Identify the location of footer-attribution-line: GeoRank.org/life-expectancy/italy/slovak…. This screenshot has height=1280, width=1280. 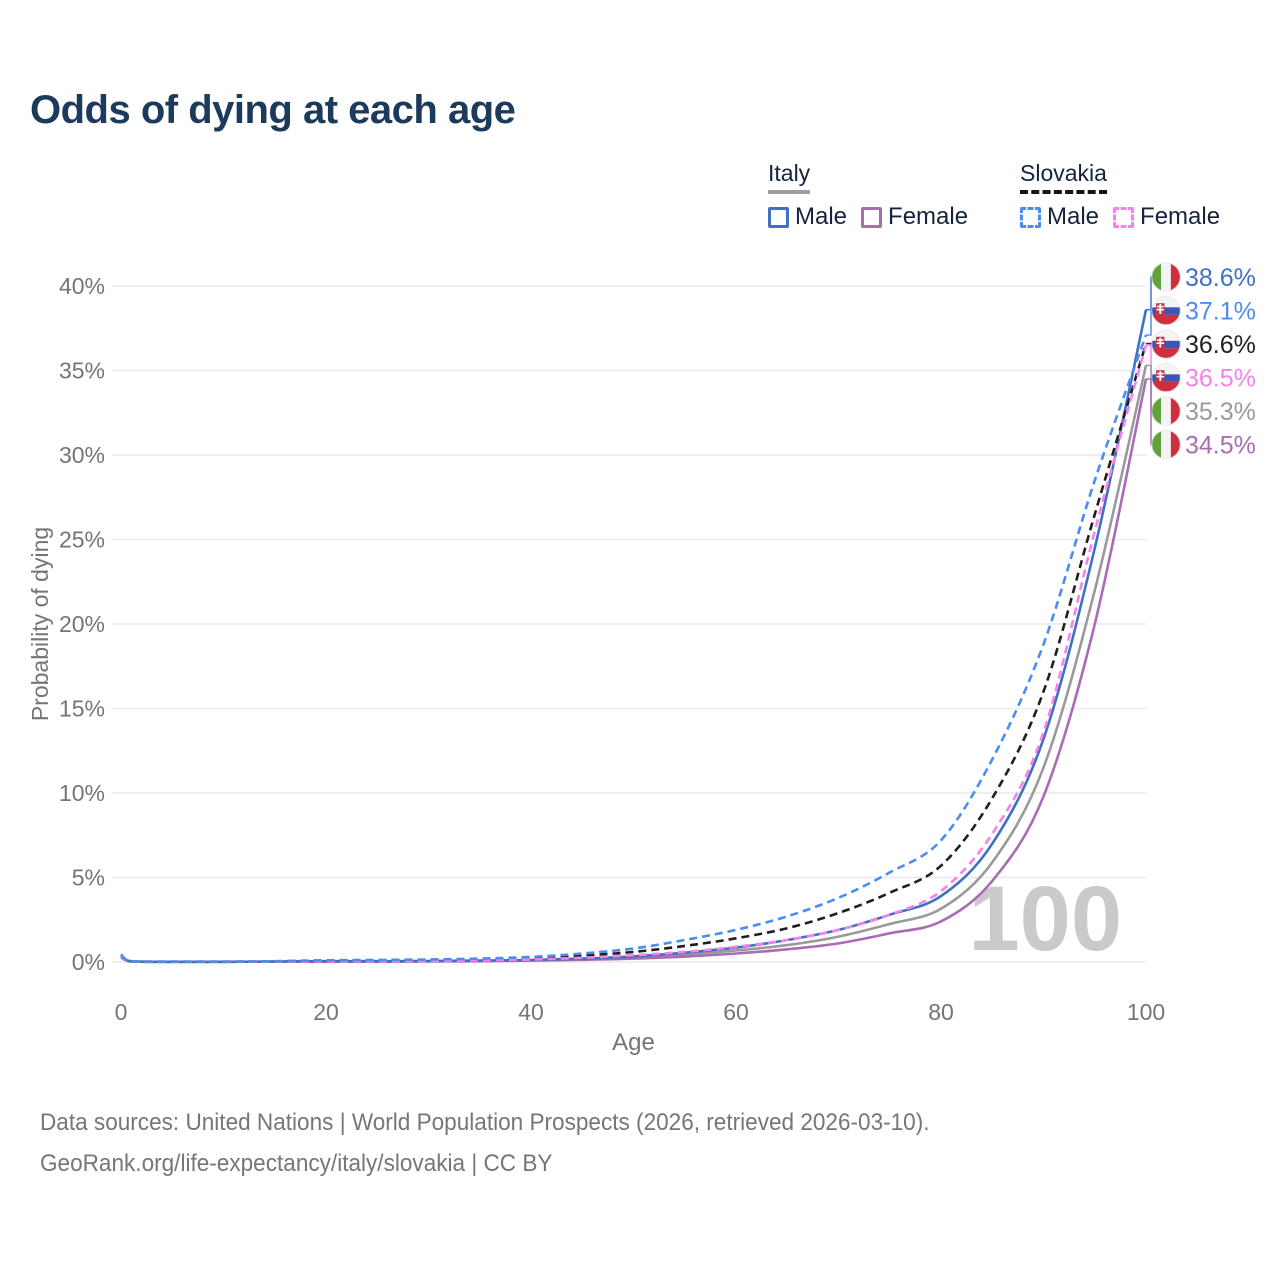
(296, 1163).